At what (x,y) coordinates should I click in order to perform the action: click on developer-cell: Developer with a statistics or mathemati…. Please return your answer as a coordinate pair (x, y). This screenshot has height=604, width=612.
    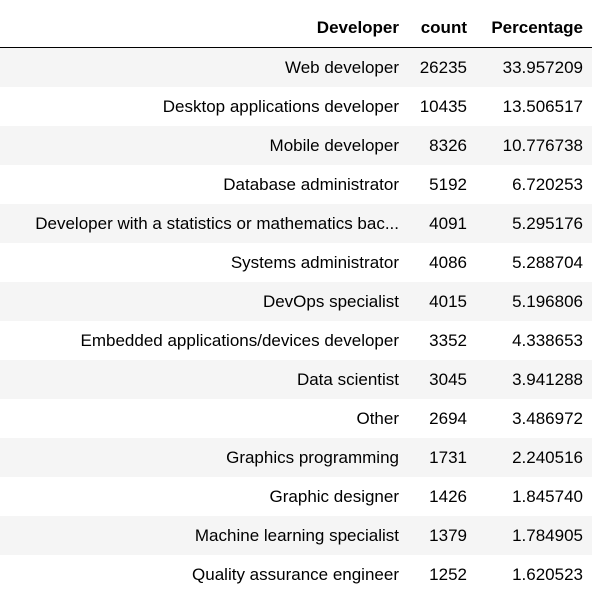
    Looking at the image, I should click on (204, 223).